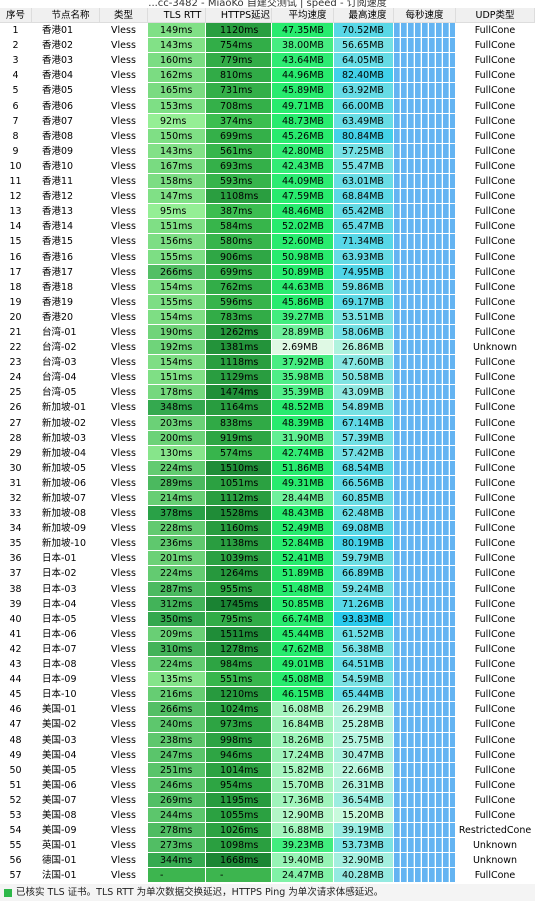  Describe the element at coordinates (303, 393) in the screenshot. I see `table-cell: 35.39MB` at that location.